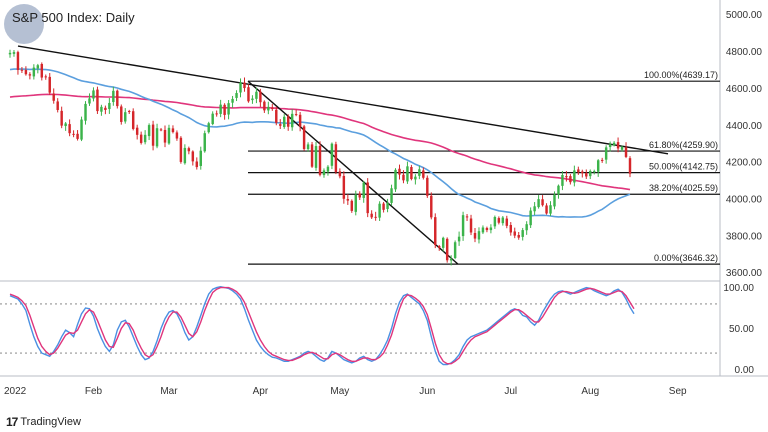 The width and height of the screenshot is (768, 432). Describe the element at coordinates (339, 391) in the screenshot. I see `time-tick-label: May` at that location.